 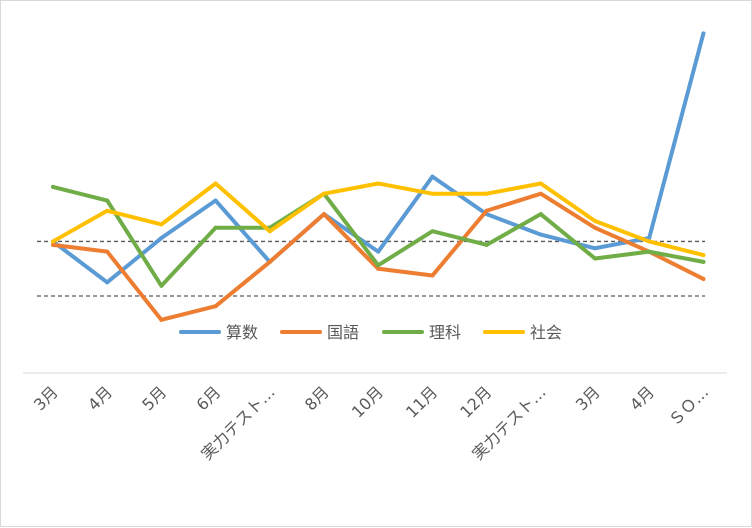 What do you see at coordinates (46, 398) in the screenshot?
I see `x-tick-label-0: 3月` at bounding box center [46, 398].